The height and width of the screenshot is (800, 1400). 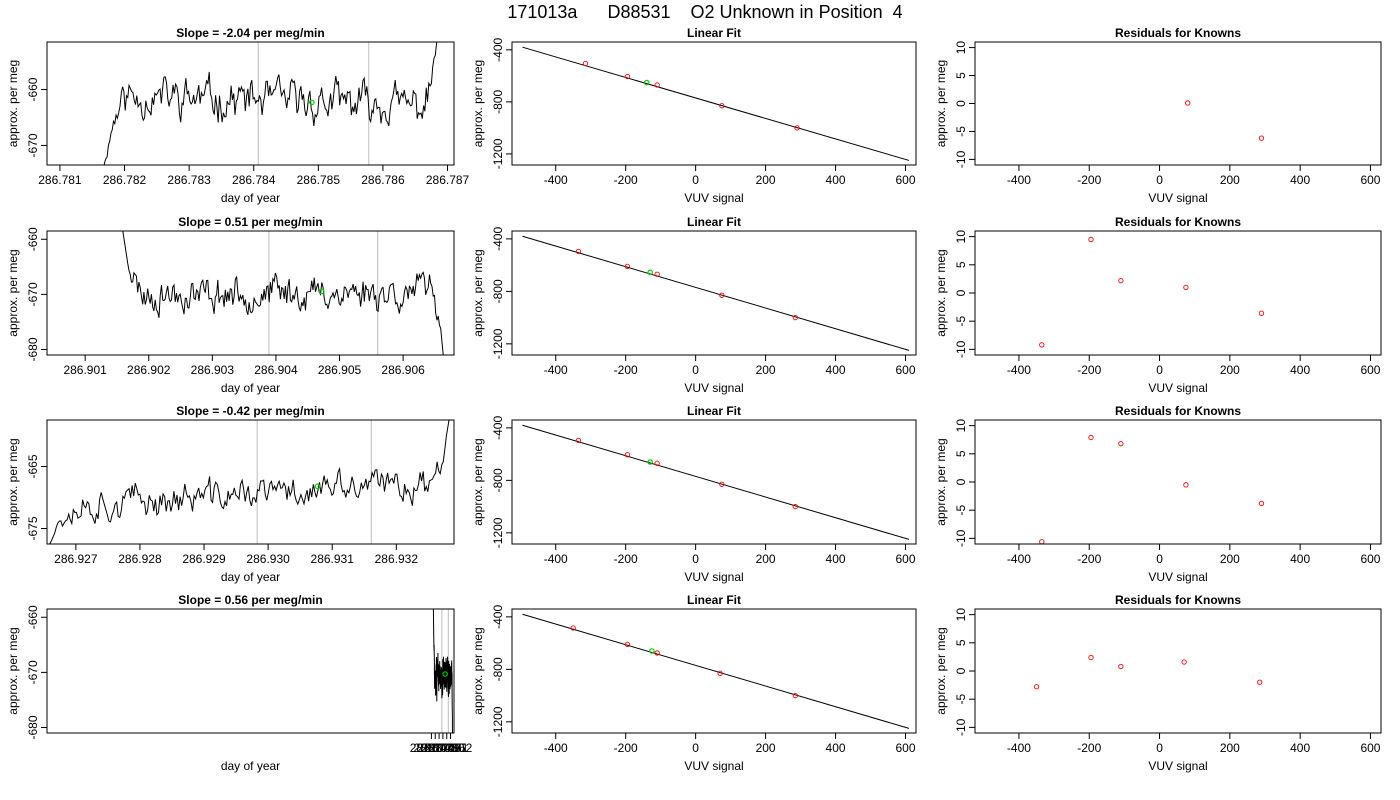 What do you see at coordinates (432, 748) in the screenshot?
I see `x-tick-label: 287.047` at bounding box center [432, 748].